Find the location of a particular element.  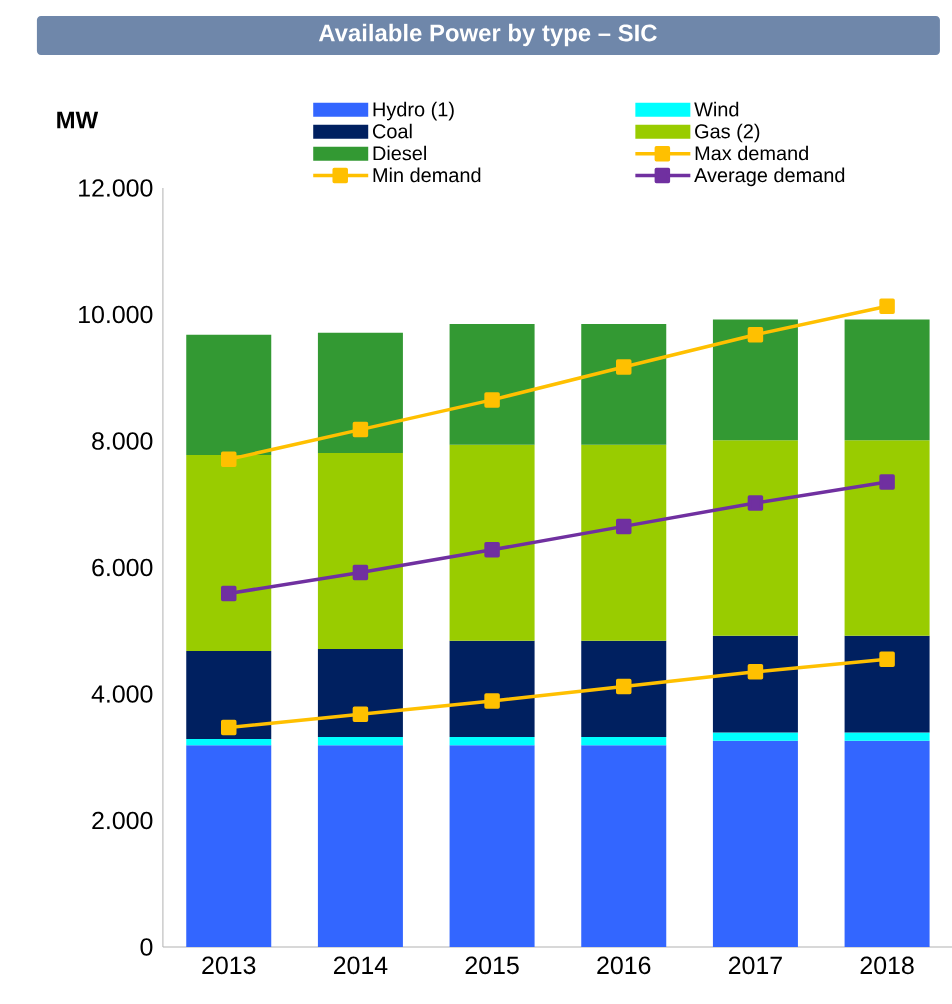

x-tick-label: 2015 is located at coordinates (492, 965).